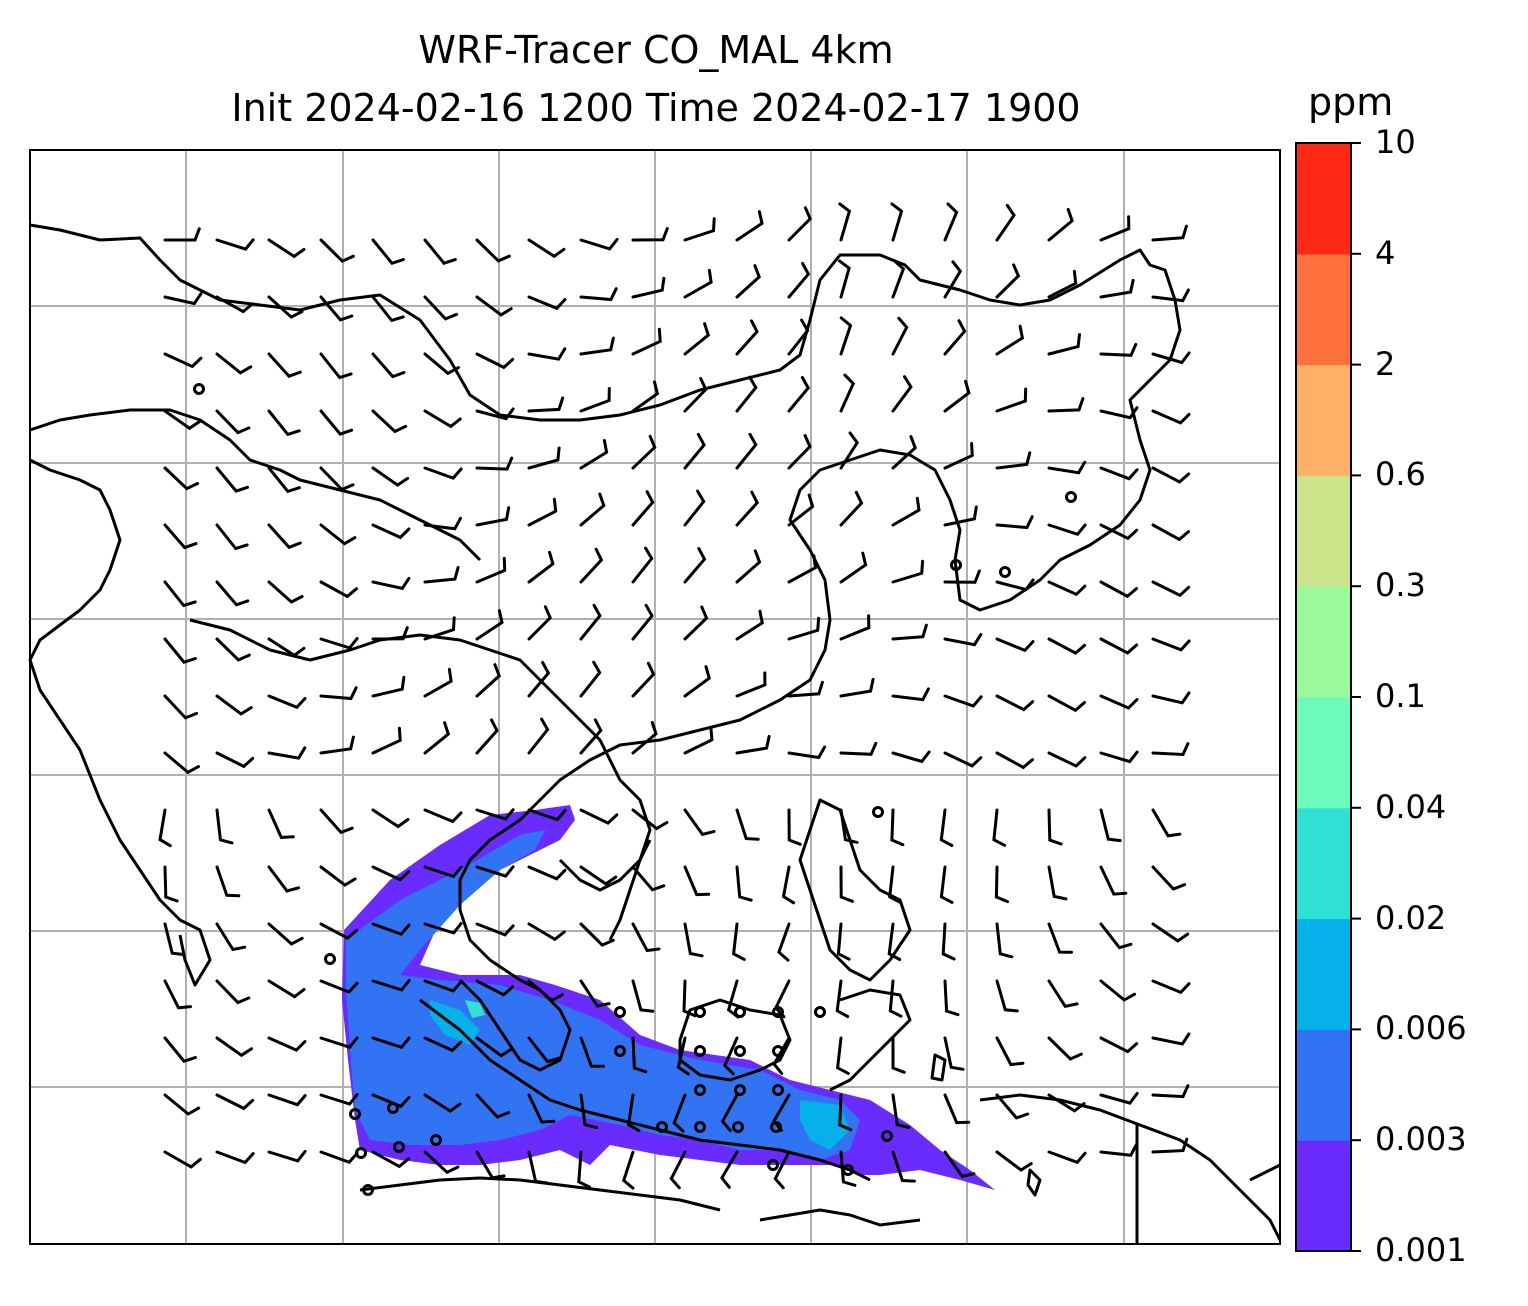 This screenshot has width=1528, height=1306. What do you see at coordinates (1385, 252) in the screenshot?
I see `colorbar-tick-label: 4` at bounding box center [1385, 252].